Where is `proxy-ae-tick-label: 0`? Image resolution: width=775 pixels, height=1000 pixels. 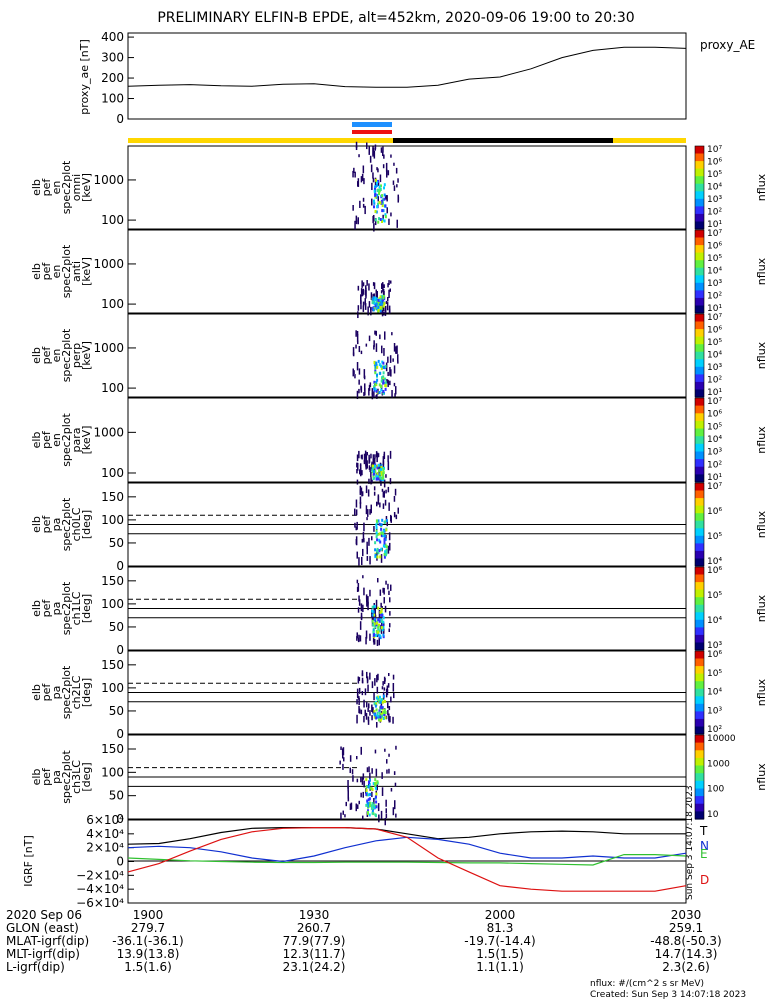 proxy-ae-tick-label: 0 is located at coordinates (120, 119).